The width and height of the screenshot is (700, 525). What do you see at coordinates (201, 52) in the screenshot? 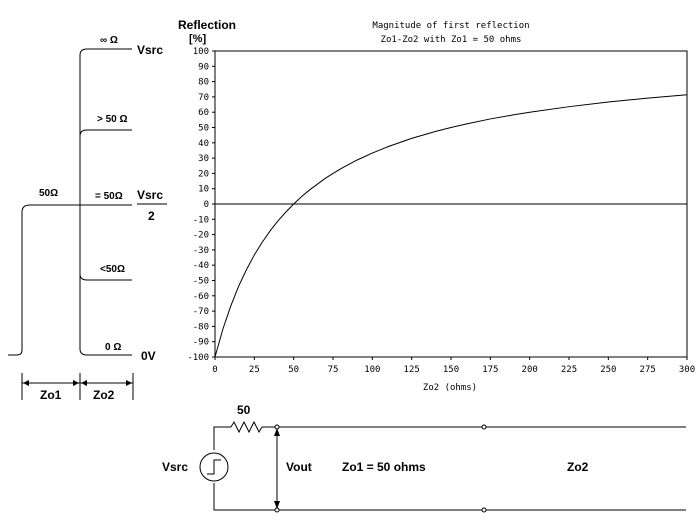
I see `y-tick-label: 100` at bounding box center [201, 52].